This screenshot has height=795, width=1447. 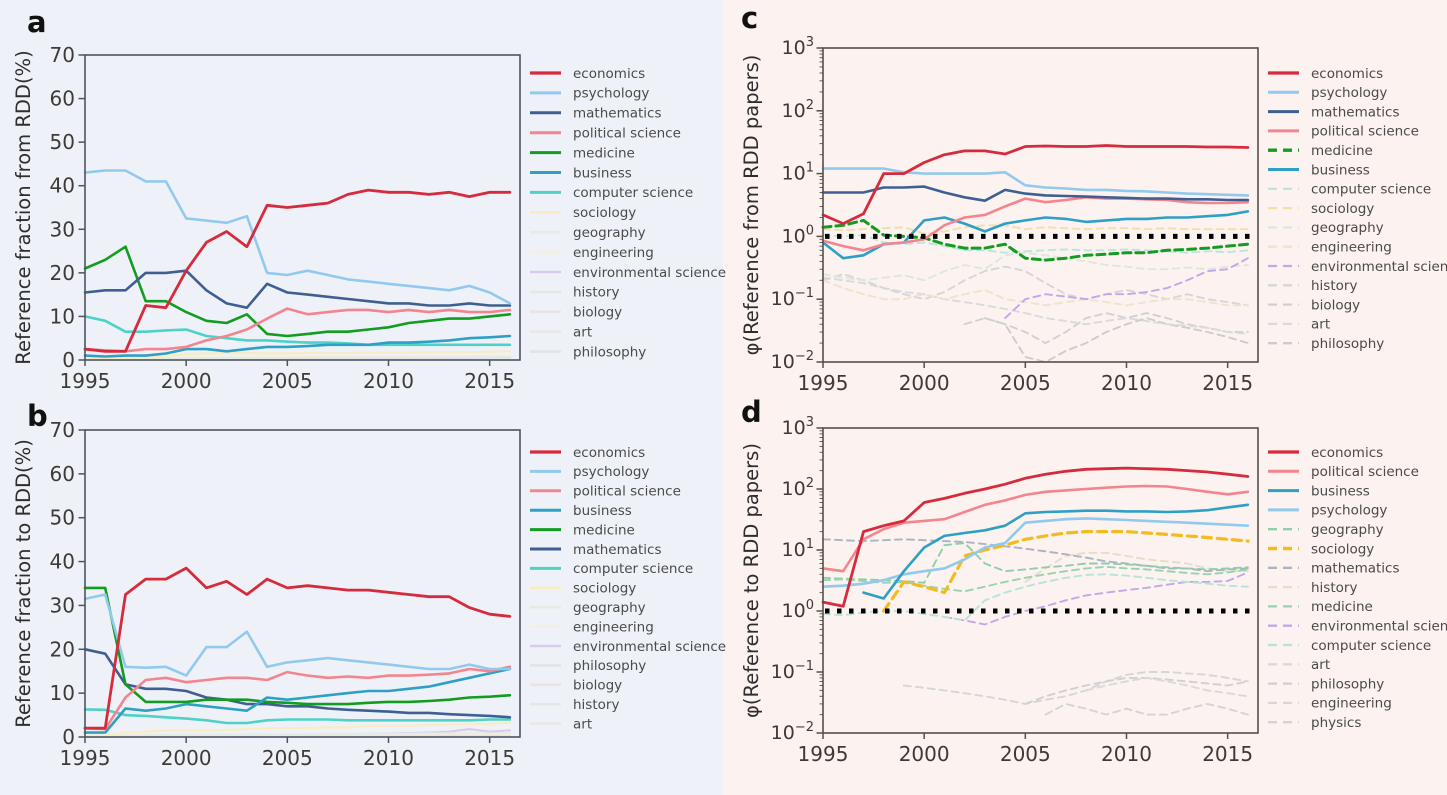 I want to click on y-axis-label: φ(Reference from RDD papers), so click(x=751, y=205).